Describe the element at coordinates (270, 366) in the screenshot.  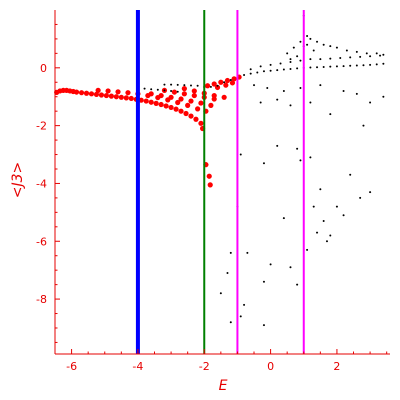
I see `x-tick-label: 0` at that location.